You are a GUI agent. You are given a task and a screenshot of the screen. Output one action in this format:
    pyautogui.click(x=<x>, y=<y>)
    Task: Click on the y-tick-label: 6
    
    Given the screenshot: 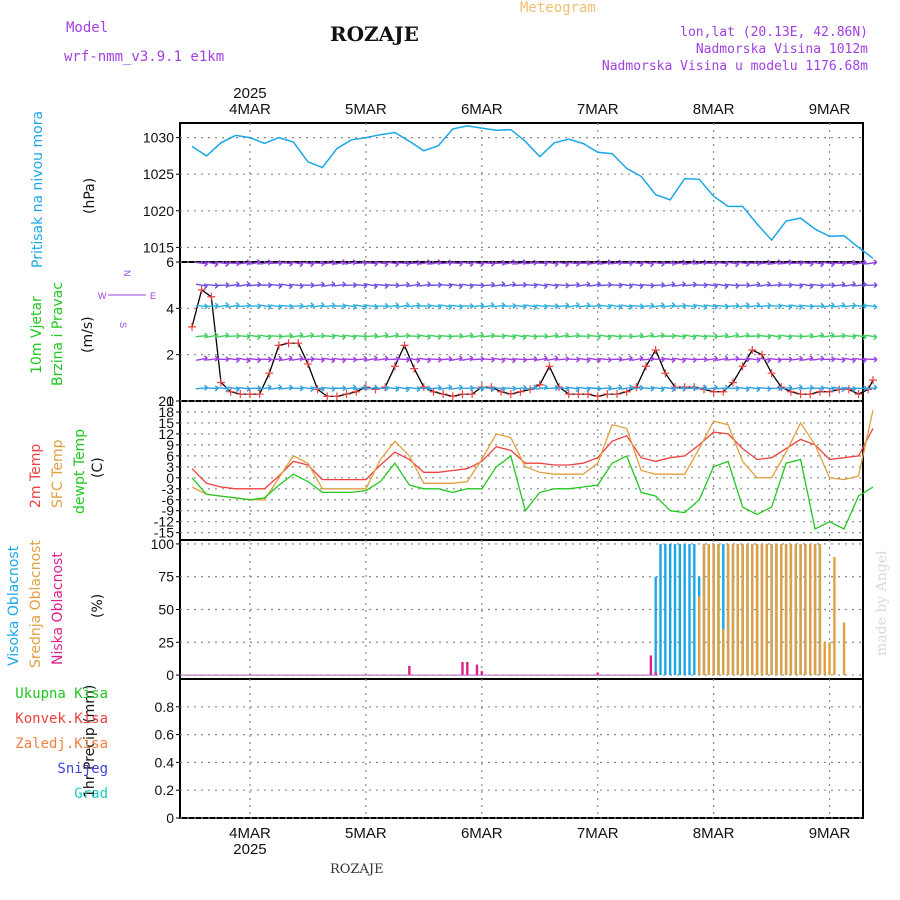 What is the action you would take?
    pyautogui.click(x=170, y=262)
    